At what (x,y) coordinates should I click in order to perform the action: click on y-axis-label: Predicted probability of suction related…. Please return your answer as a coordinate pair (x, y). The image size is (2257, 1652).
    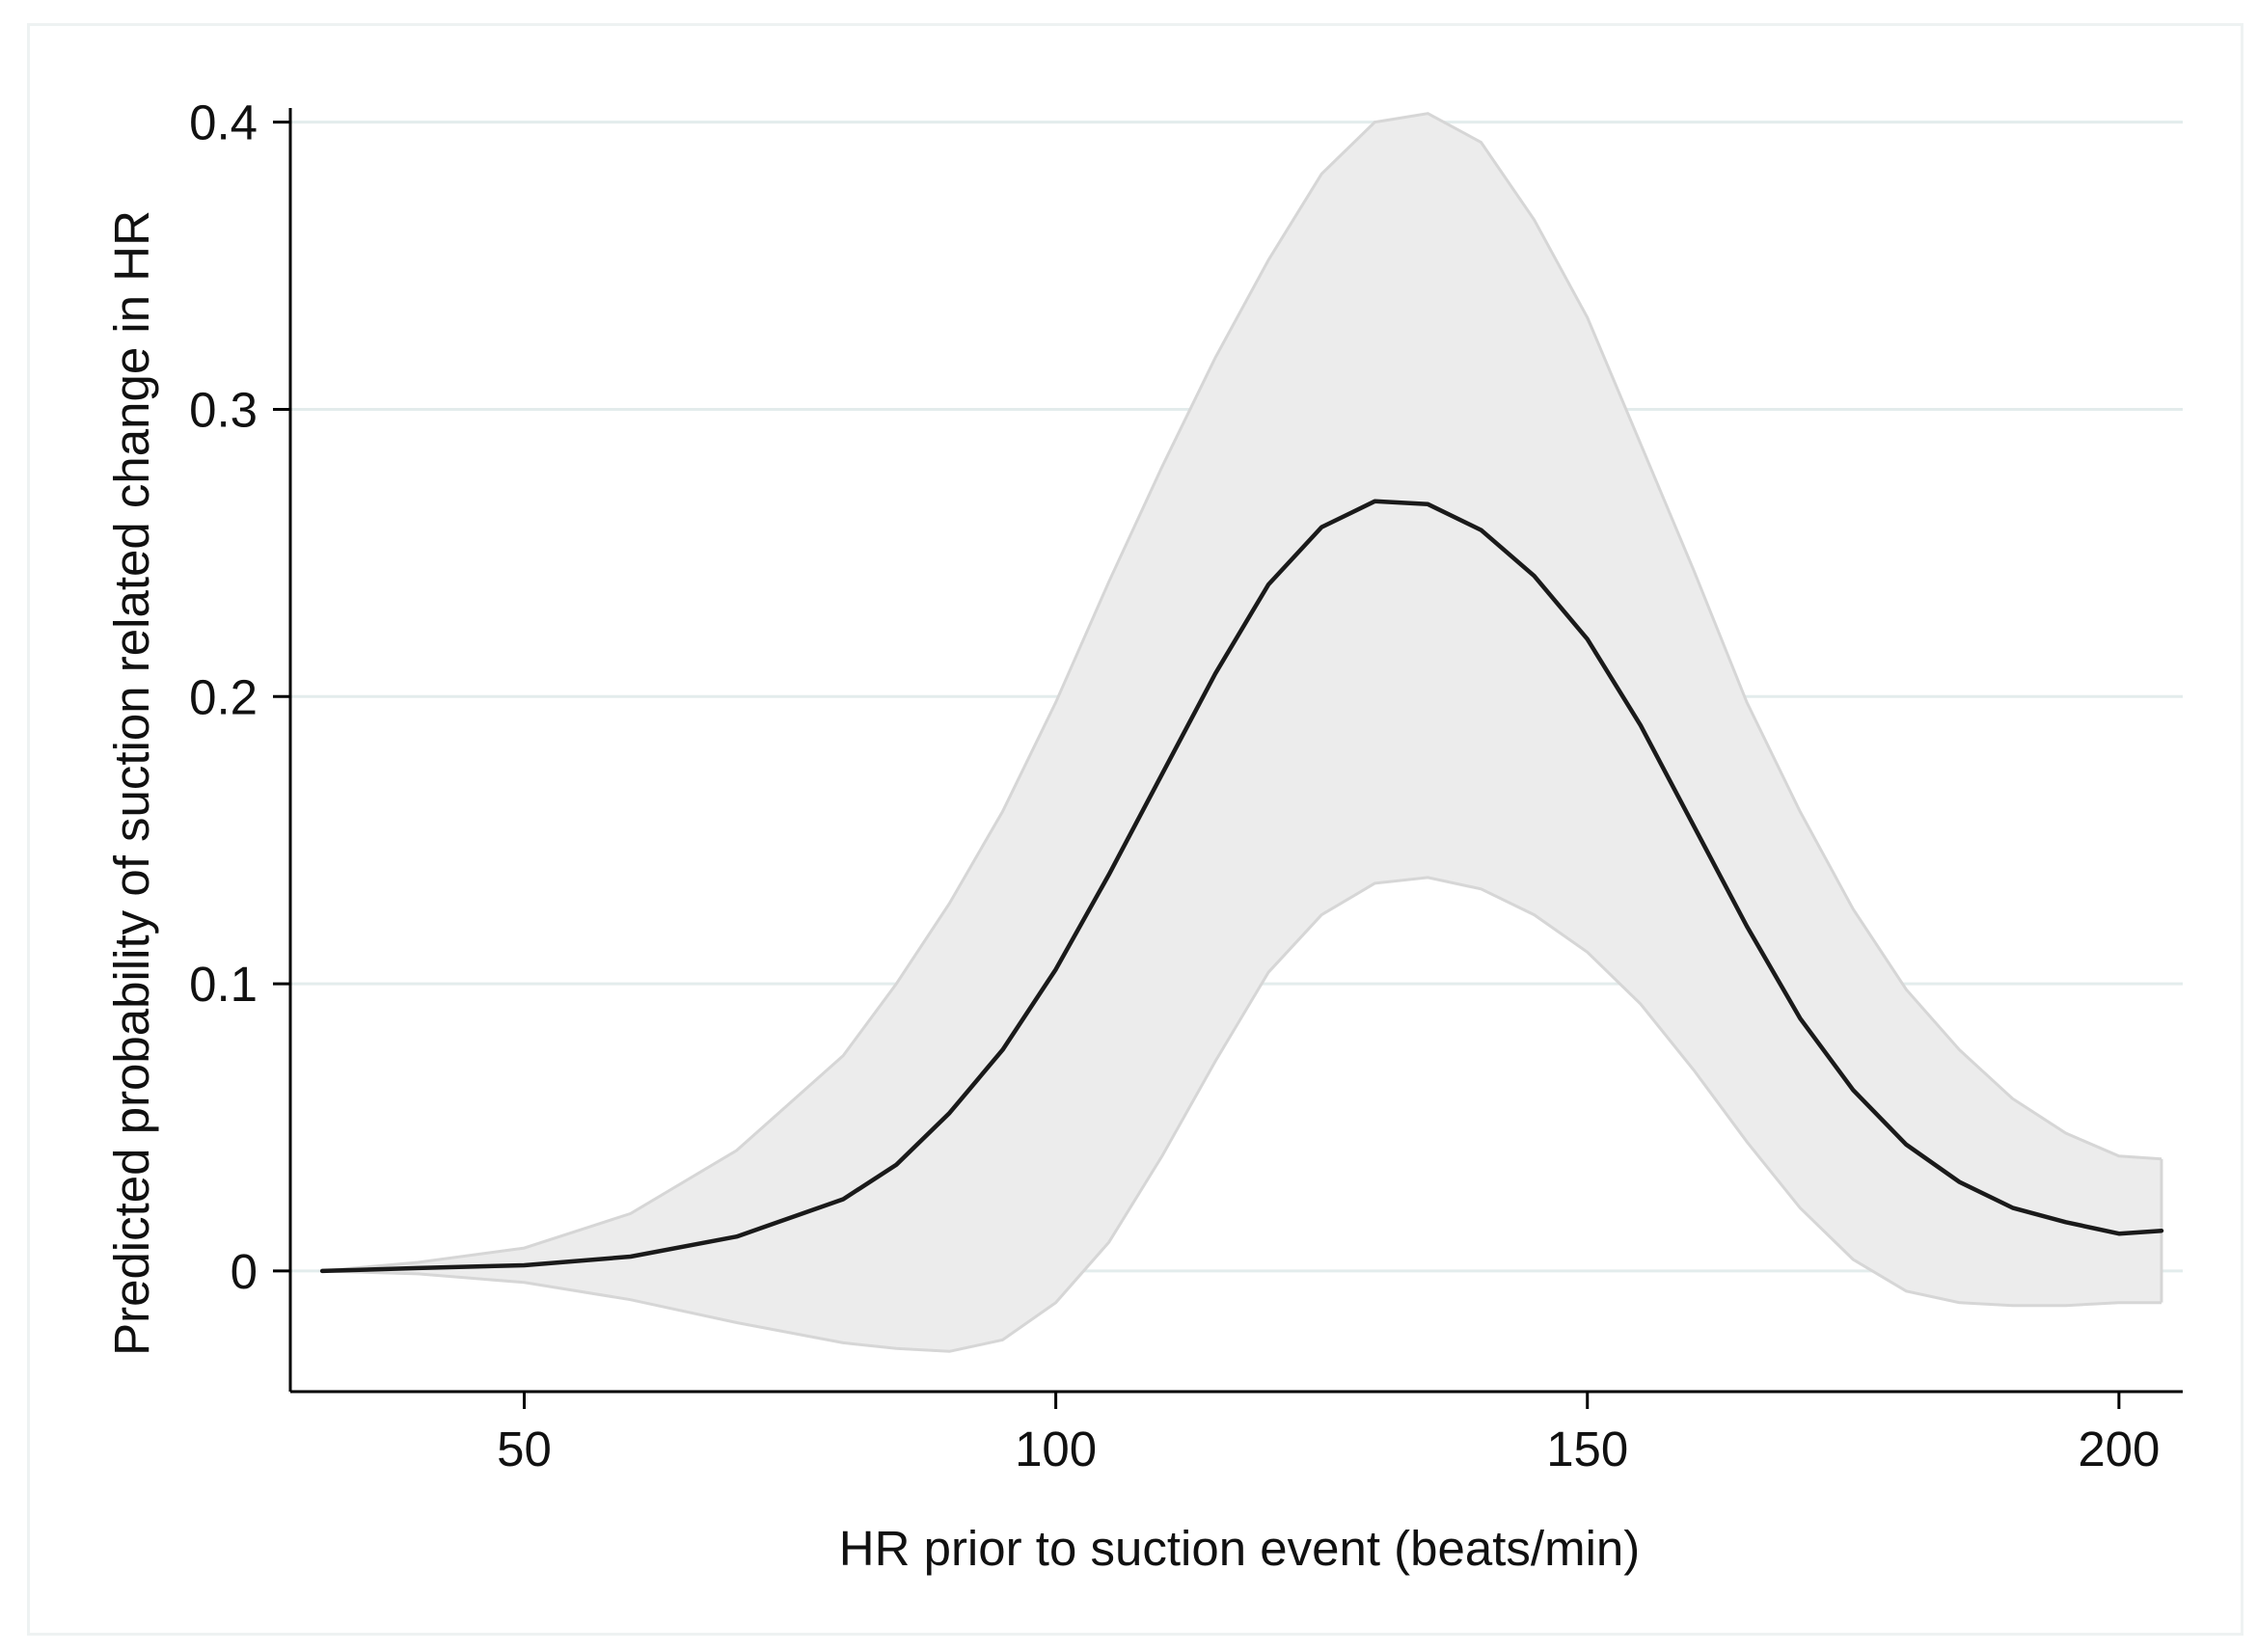
    Looking at the image, I should click on (131, 783).